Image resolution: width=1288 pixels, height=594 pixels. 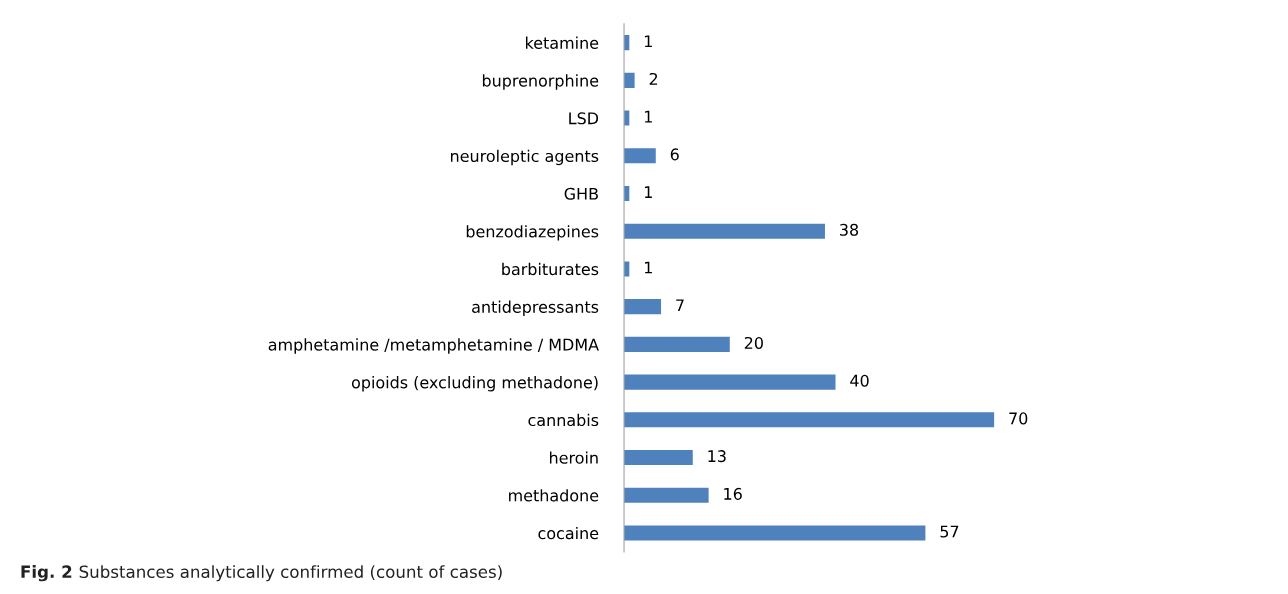 I want to click on data-label: 57, so click(x=949, y=531).